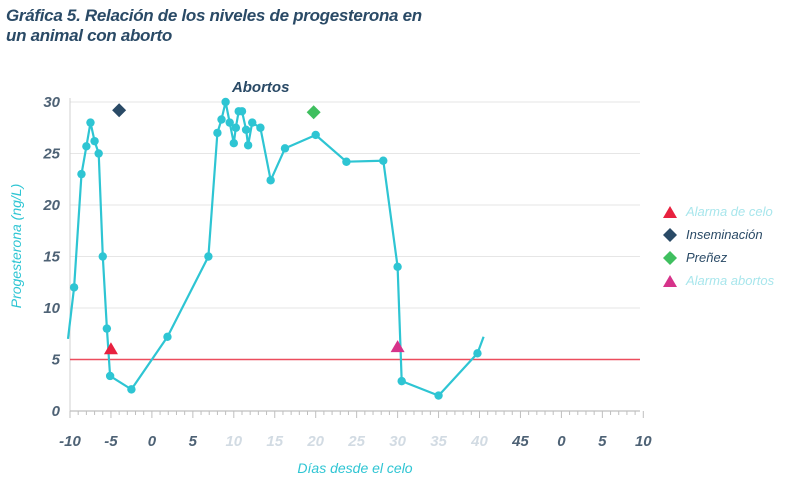 The height and width of the screenshot is (500, 800). Describe the element at coordinates (479, 441) in the screenshot. I see `x-tick-10: 40` at that location.